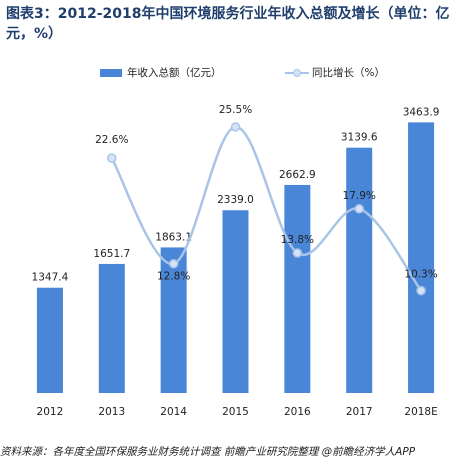  I want to click on bar-value-label: 1347.4, so click(50, 278).